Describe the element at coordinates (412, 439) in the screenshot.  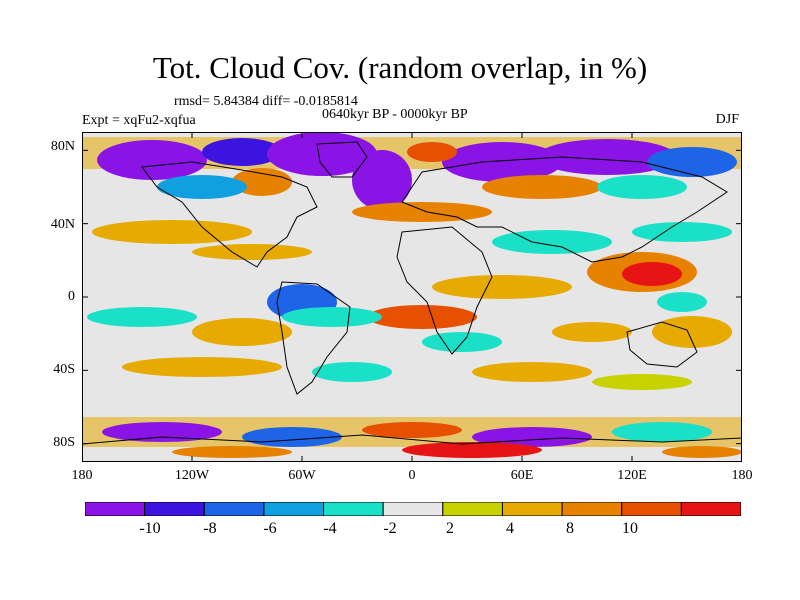
I see `antarctica-outline` at that location.